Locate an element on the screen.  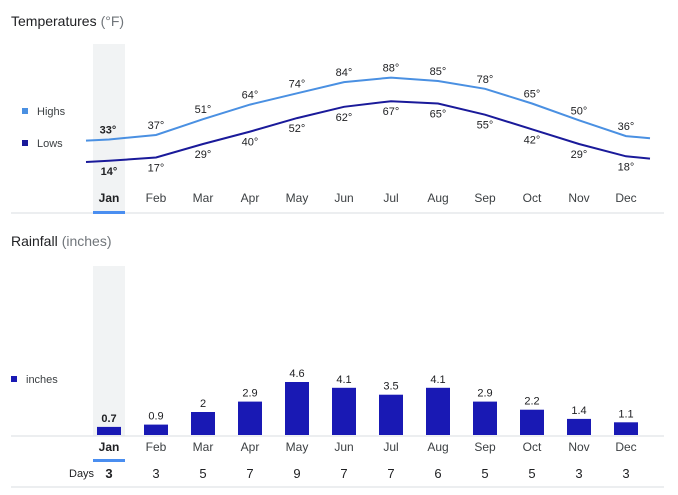
temperature-month-label-dec: Dec is located at coordinates (625, 198).